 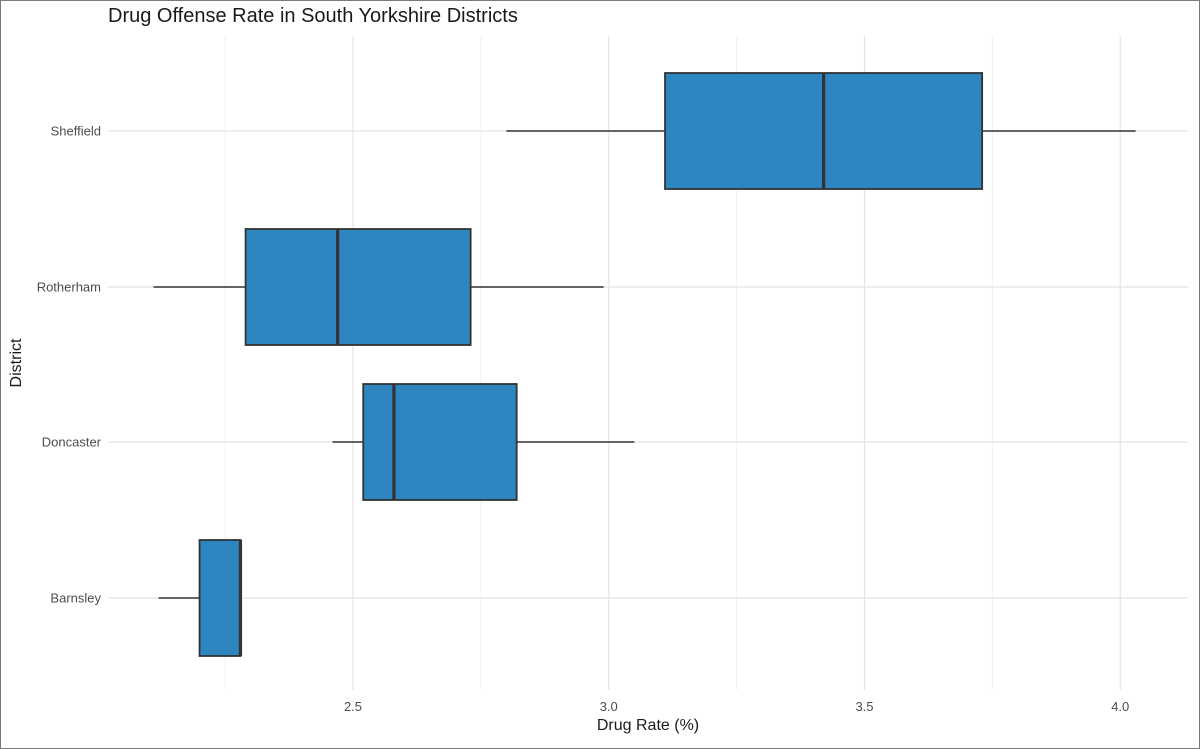 What do you see at coordinates (440, 442) in the screenshot?
I see `box-doncaster` at bounding box center [440, 442].